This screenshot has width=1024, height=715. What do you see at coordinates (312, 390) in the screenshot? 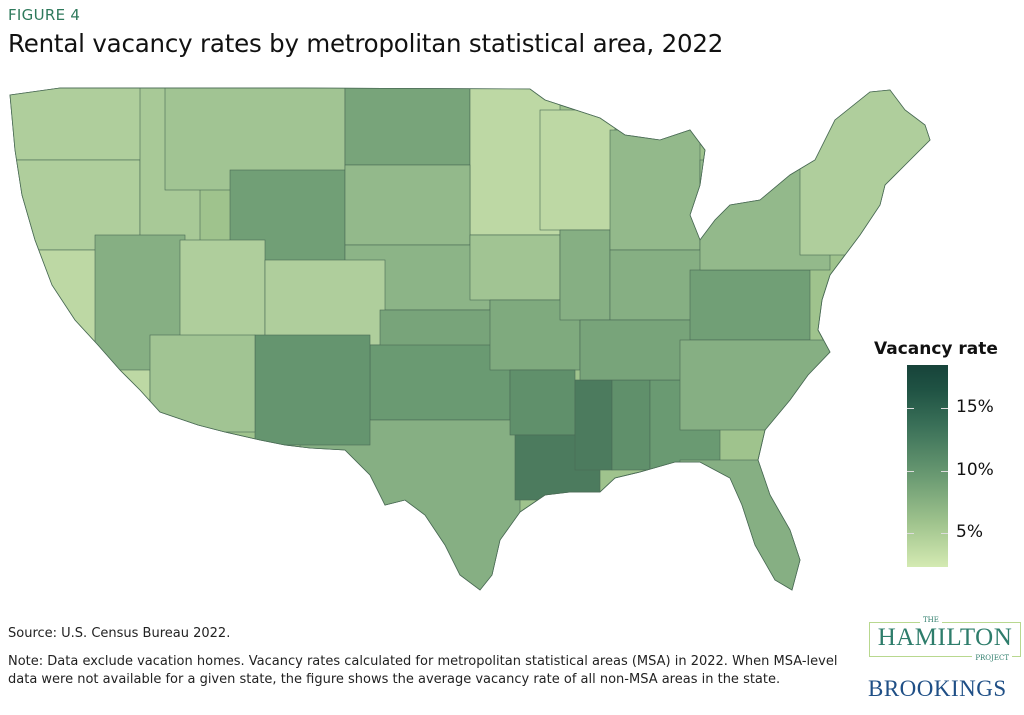
I see `region-nm` at bounding box center [312, 390].